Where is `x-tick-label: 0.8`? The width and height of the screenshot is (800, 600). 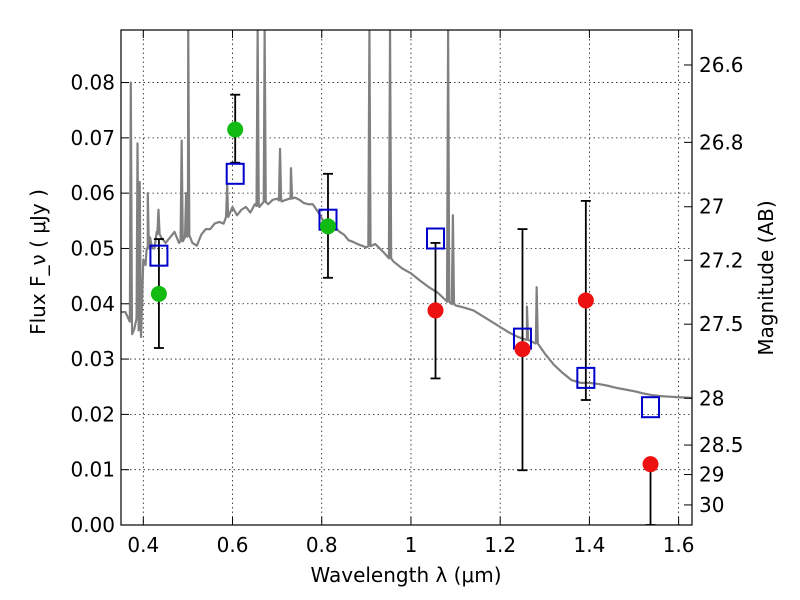 x-tick-label: 0.8 is located at coordinates (322, 545).